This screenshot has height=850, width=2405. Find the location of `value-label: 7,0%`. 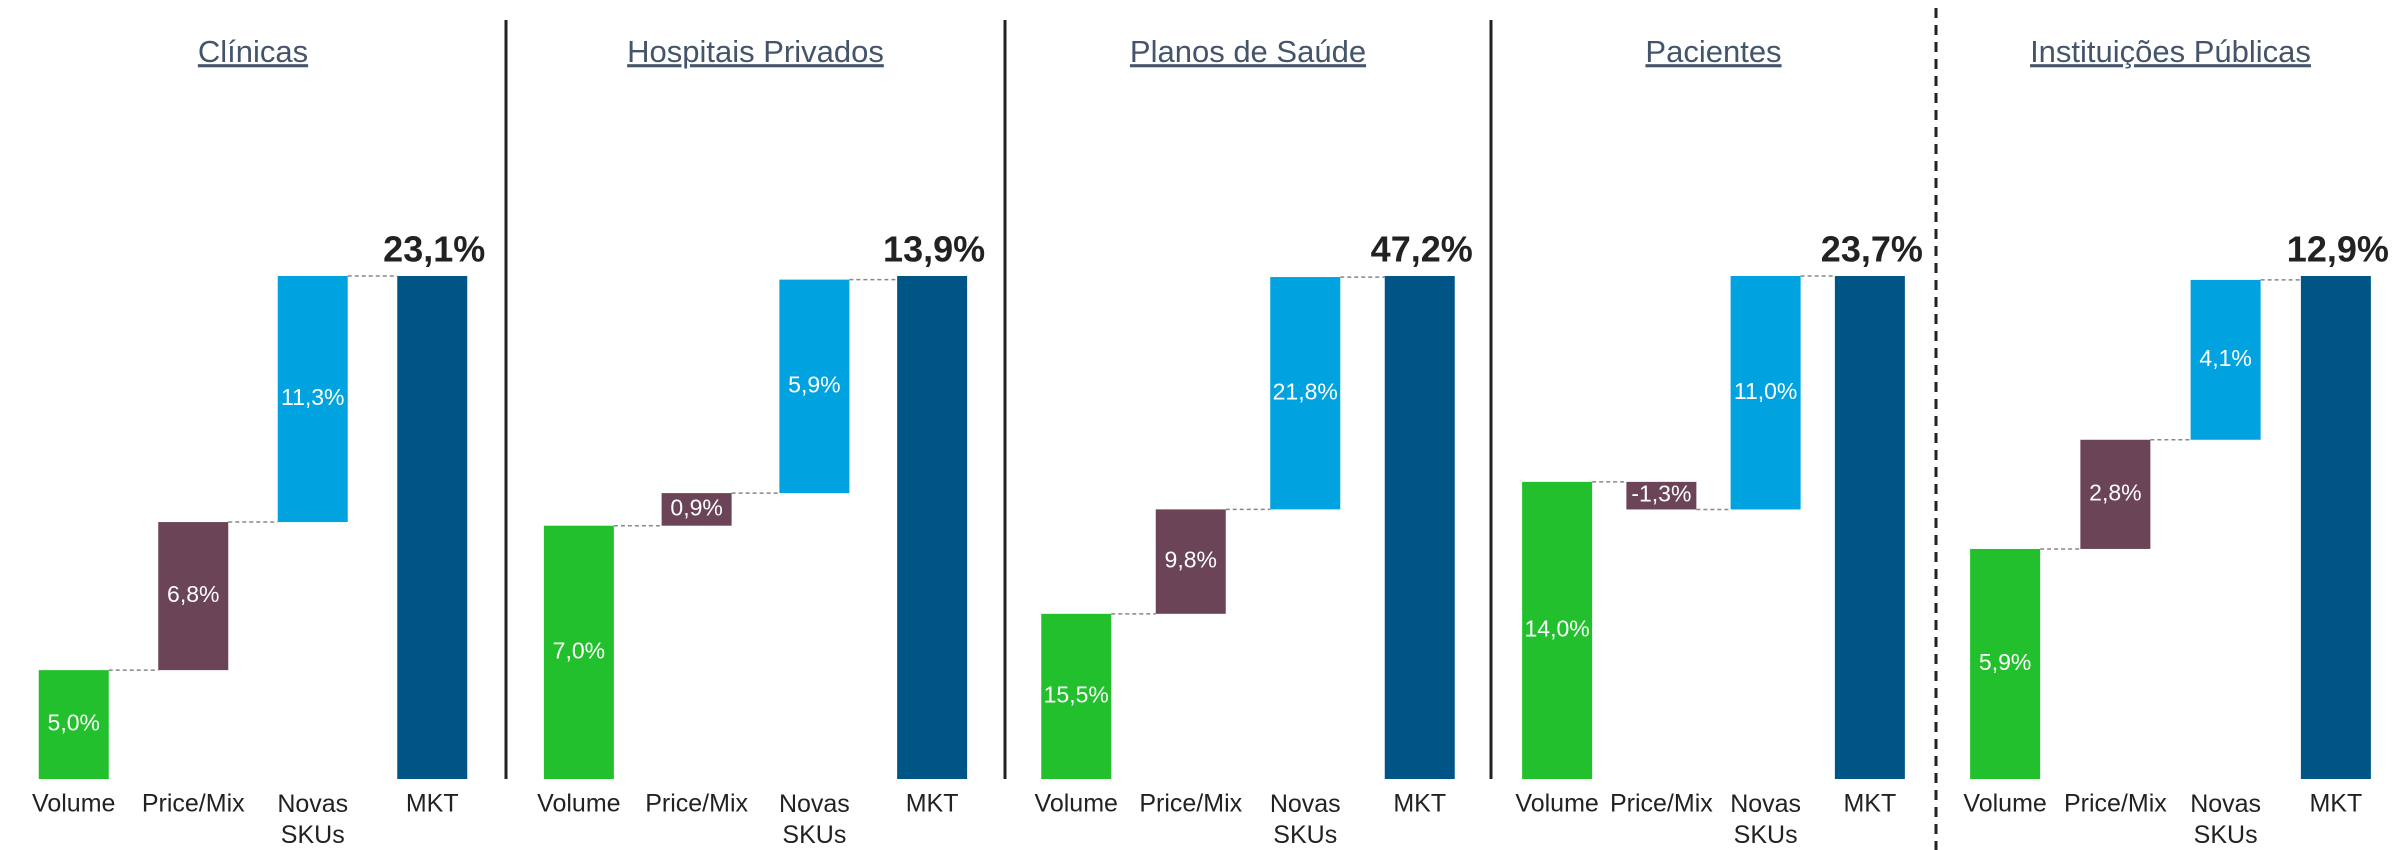

value-label: 7,0% is located at coordinates (579, 650).